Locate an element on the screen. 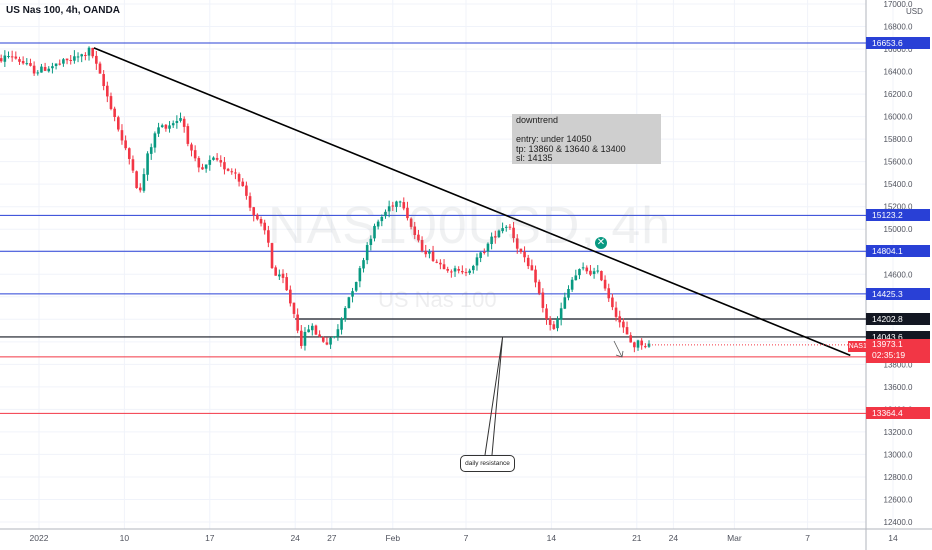 The image size is (932, 550). symbol-watermark: NAS100USD, 4h is located at coordinates (470, 226).